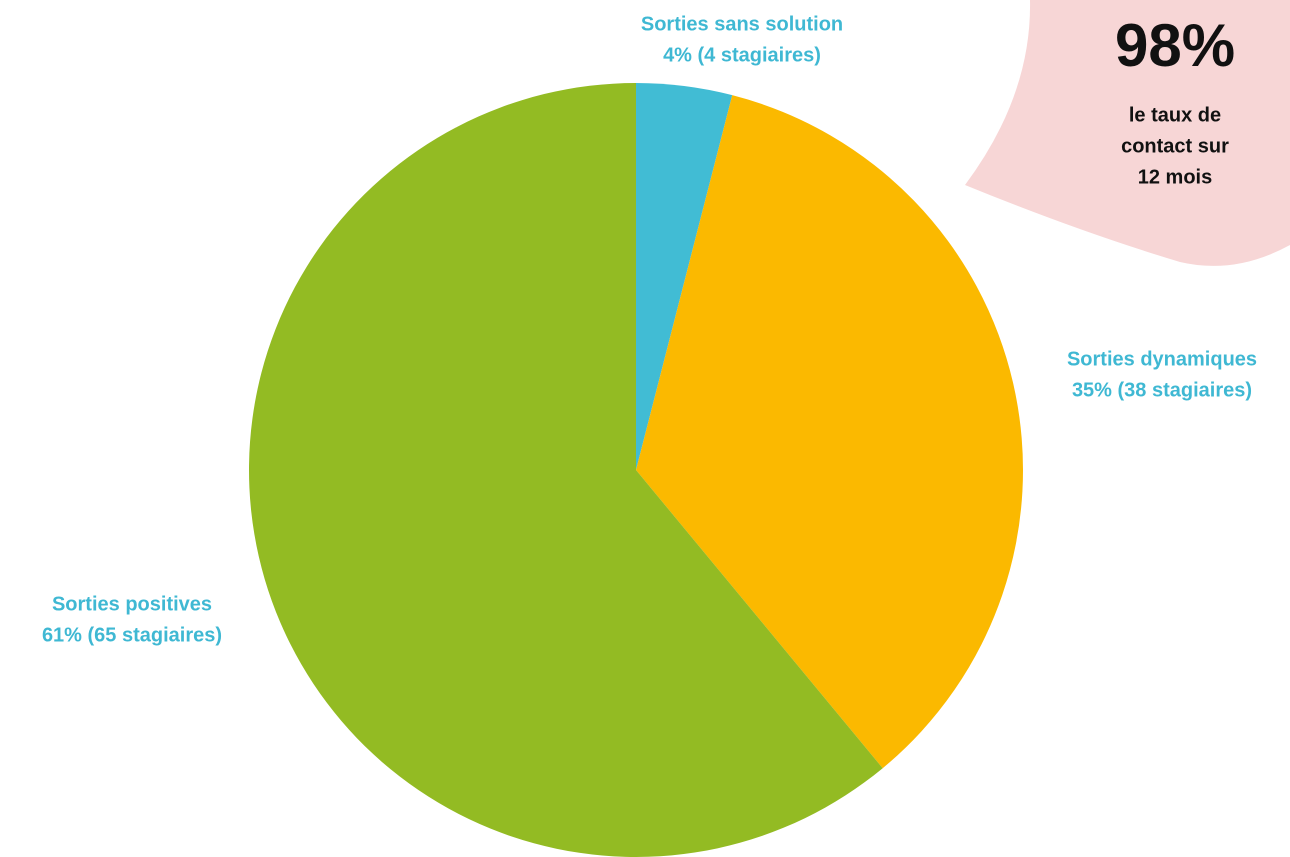 Image resolution: width=1290 pixels, height=857 pixels. Describe the element at coordinates (1162, 390) in the screenshot. I see `slice-value-label: 35% (38 stagiaires)` at that location.